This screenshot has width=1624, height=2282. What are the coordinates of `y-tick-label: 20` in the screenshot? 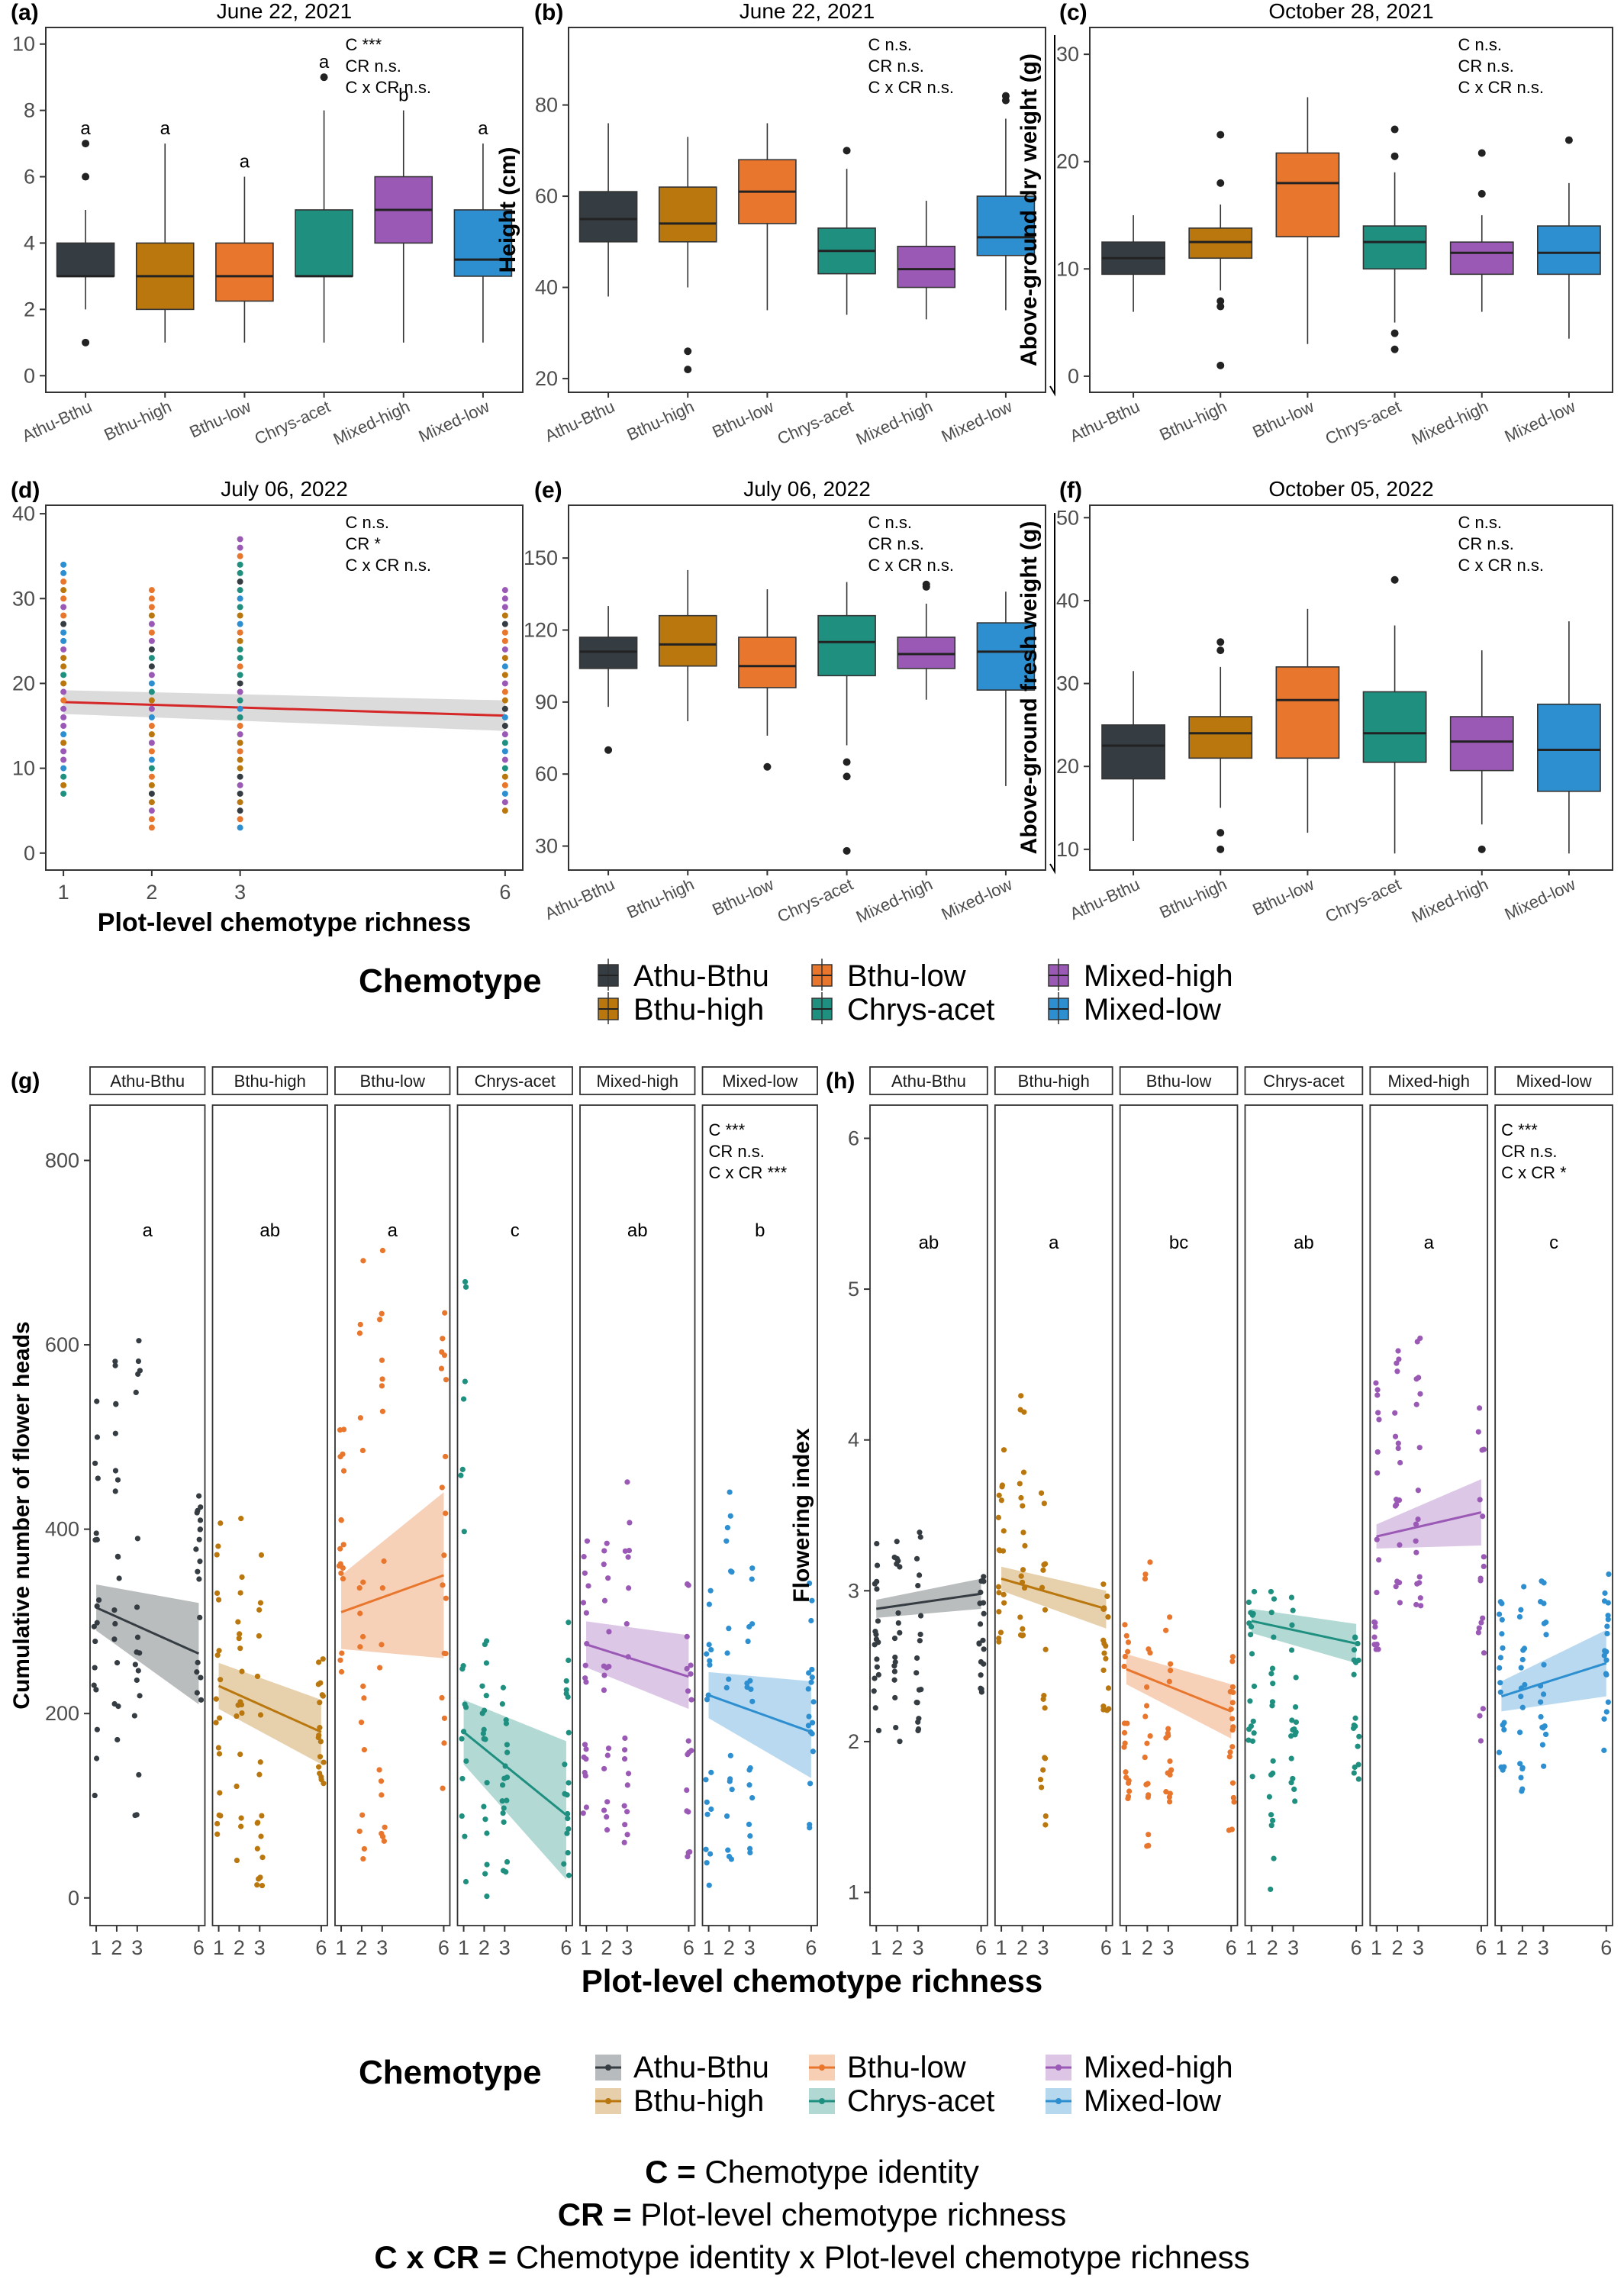 It's located at (1067, 766).